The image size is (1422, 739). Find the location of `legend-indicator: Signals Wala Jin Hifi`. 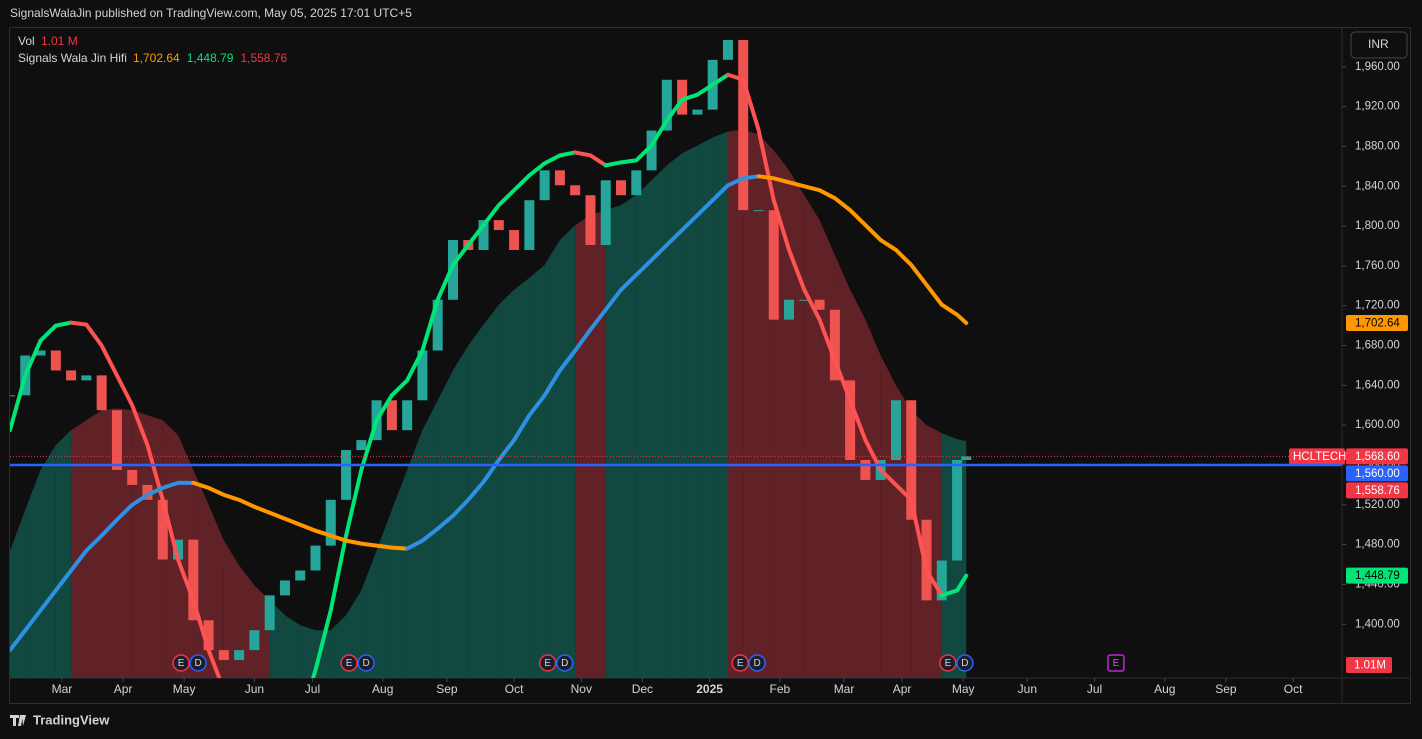

legend-indicator: Signals Wala Jin Hifi is located at coordinates (72, 58).